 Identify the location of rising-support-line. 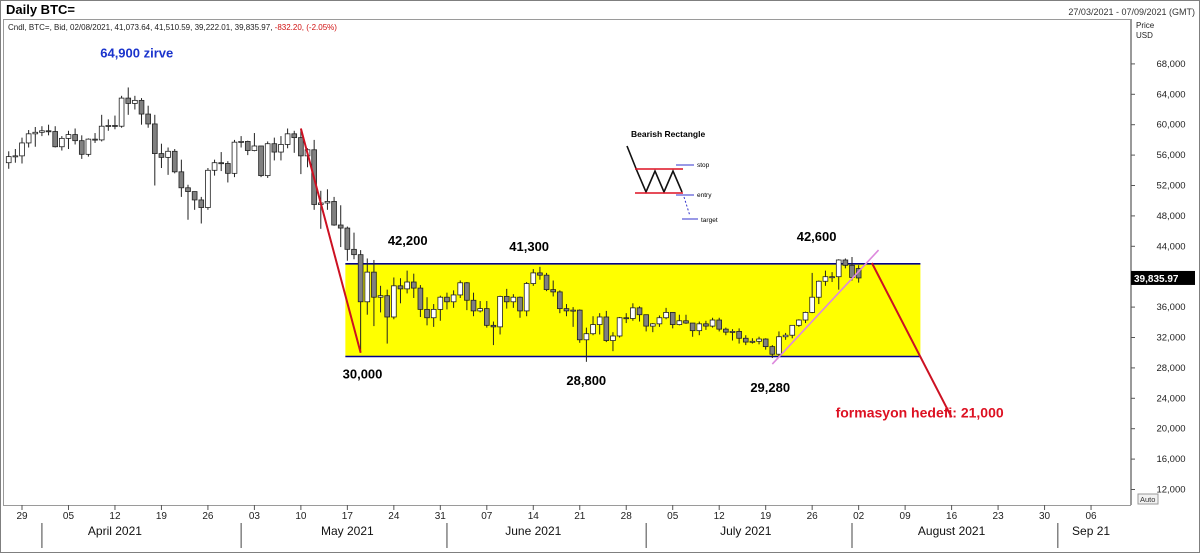
(825, 307).